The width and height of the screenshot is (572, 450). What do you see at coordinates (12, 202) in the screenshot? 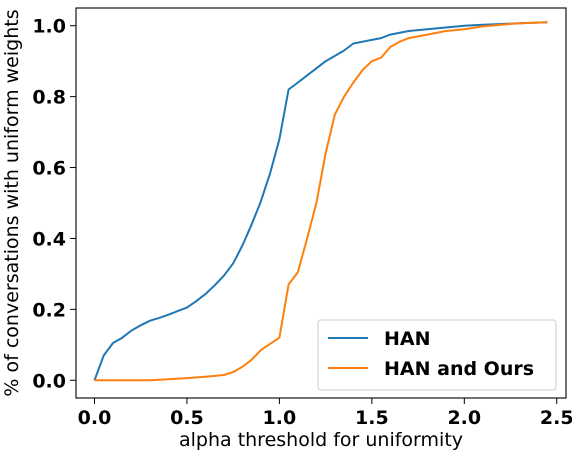
I see `y-axis-label: % of conversations with uniform weights` at bounding box center [12, 202].